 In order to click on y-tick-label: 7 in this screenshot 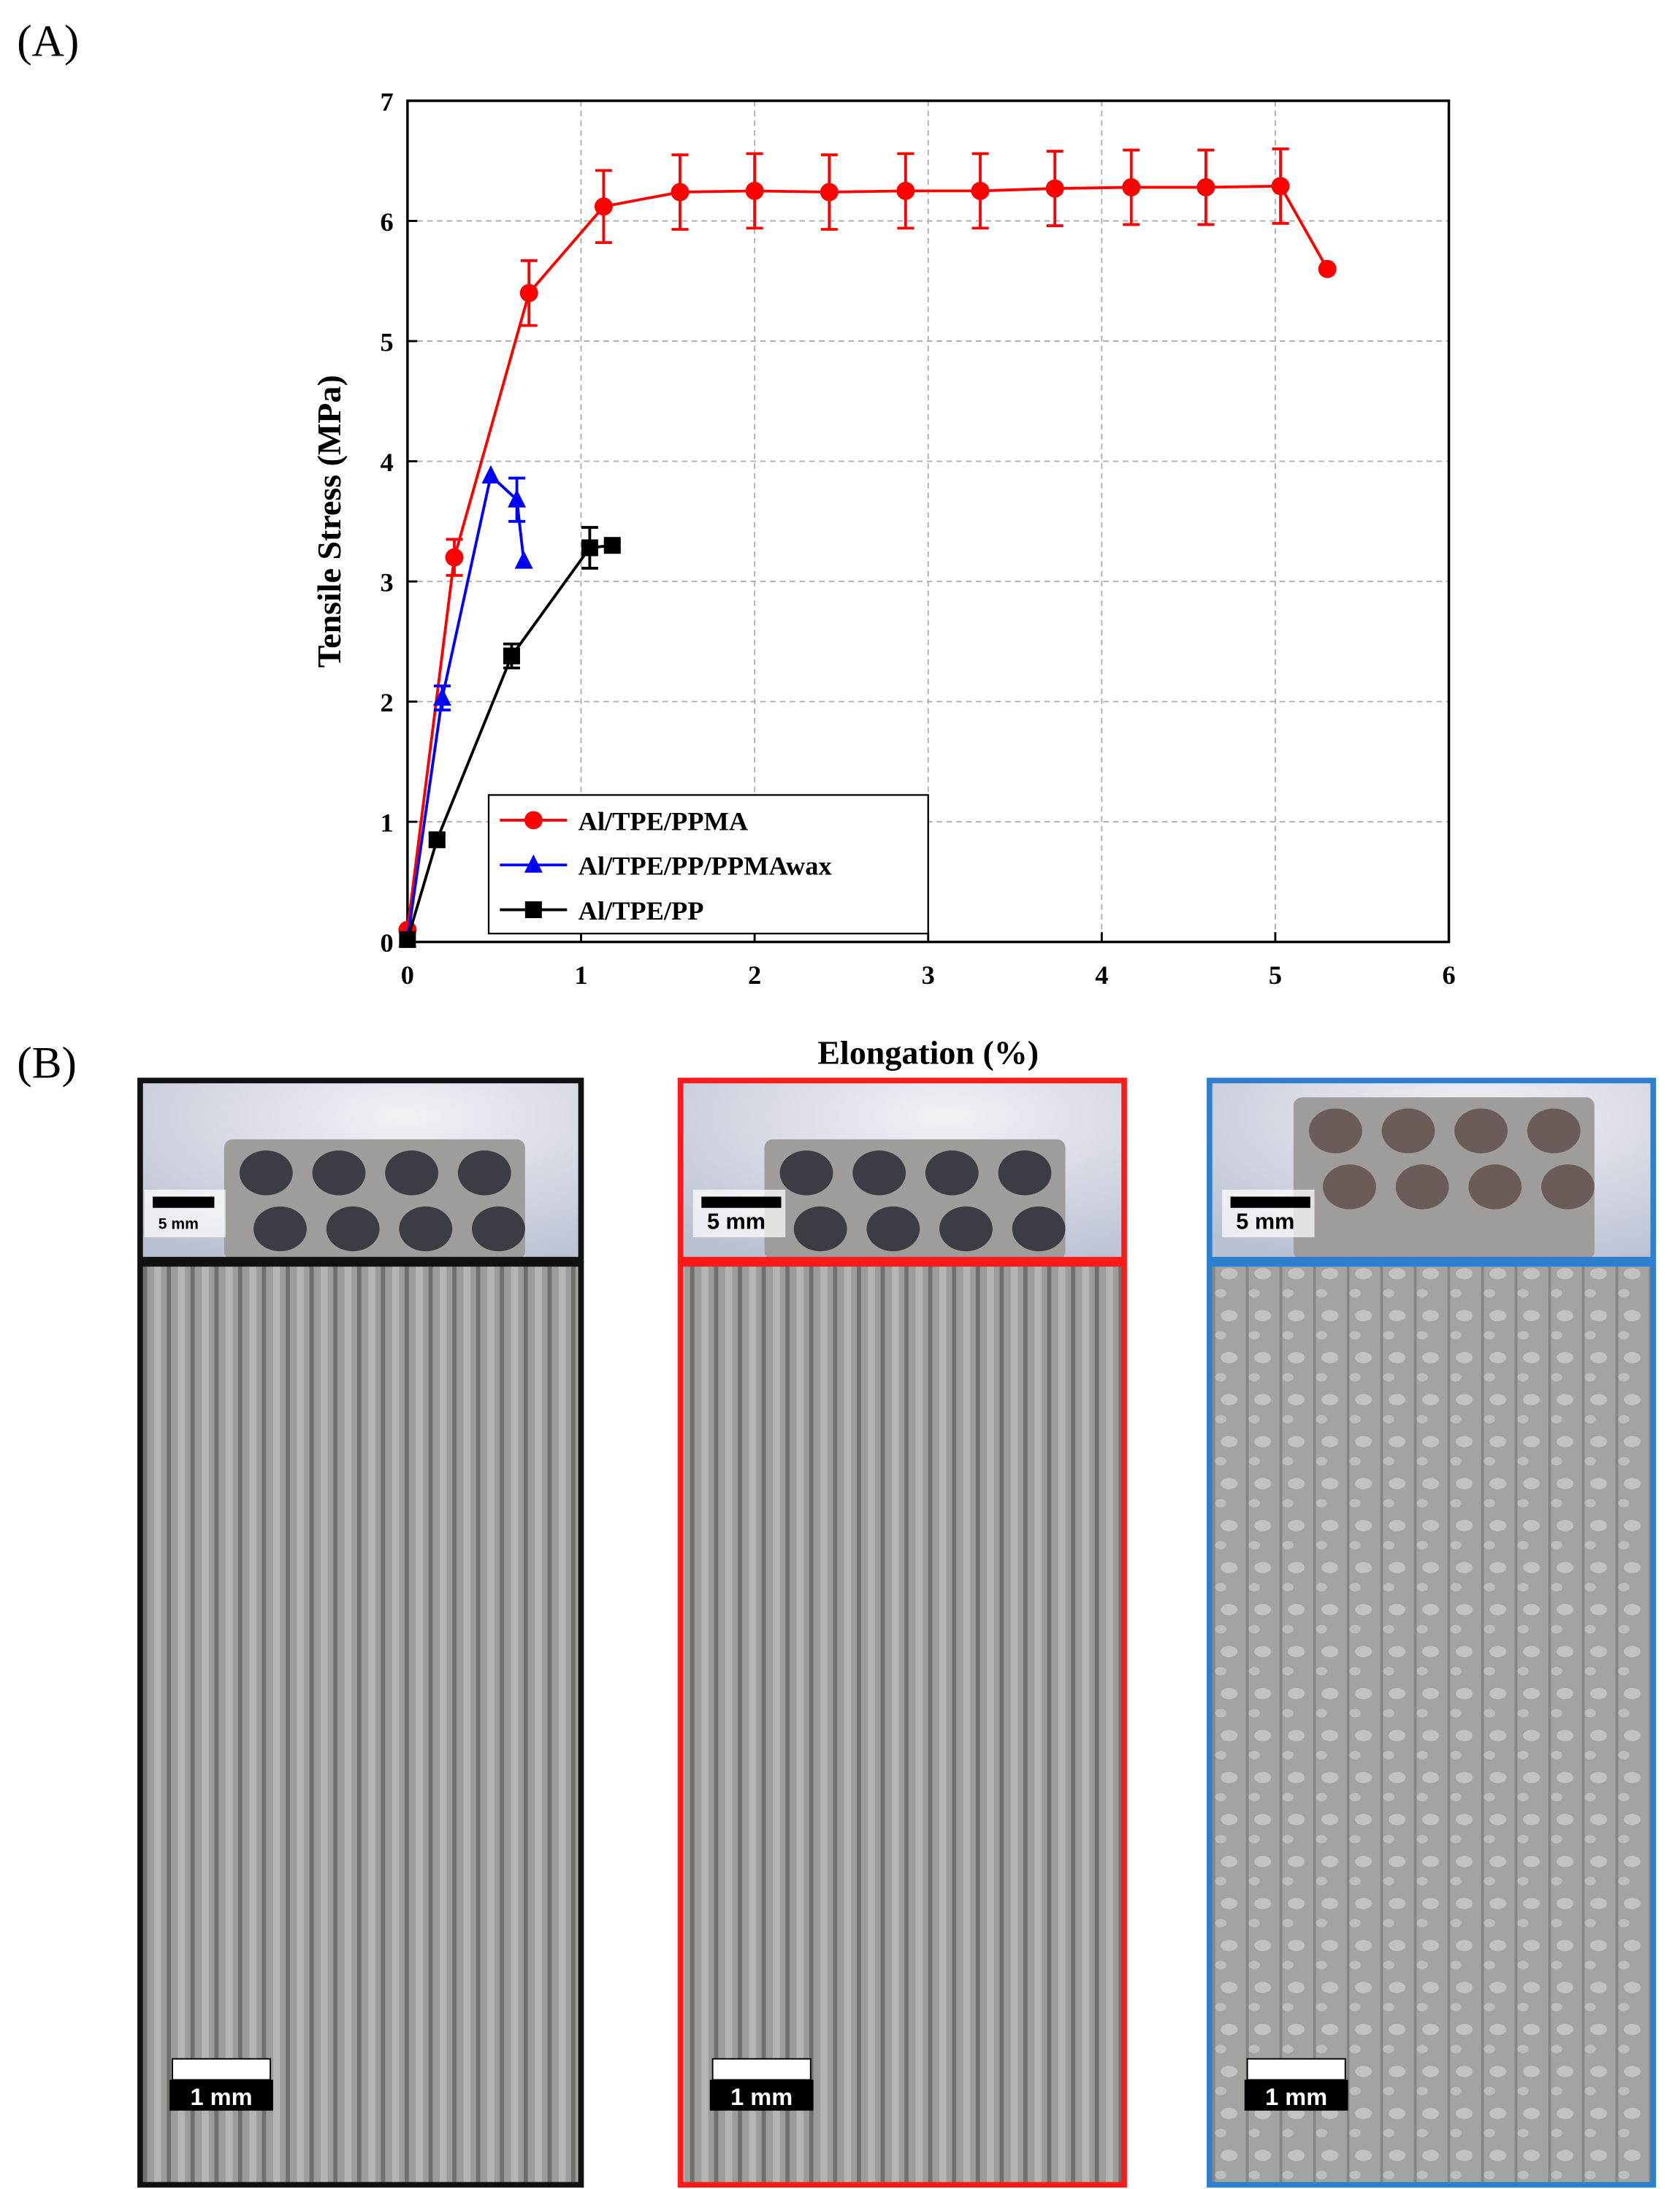, I will do `click(387, 101)`.